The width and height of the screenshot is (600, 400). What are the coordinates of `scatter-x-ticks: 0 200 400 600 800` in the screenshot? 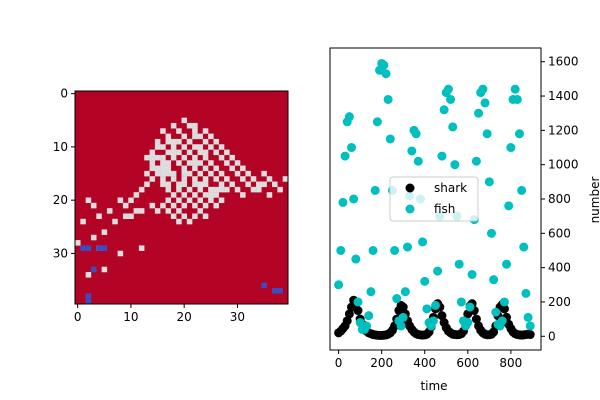 It's located at (428, 360).